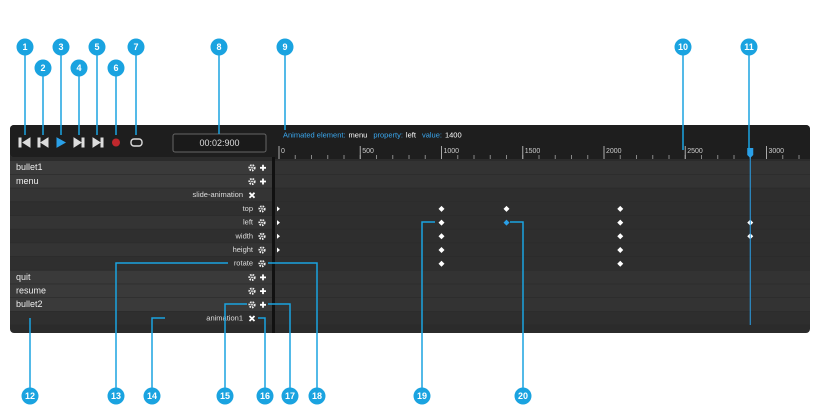 The image size is (820, 414). Describe the element at coordinates (777, 151) in the screenshot. I see `ruler-label: 3000` at that location.